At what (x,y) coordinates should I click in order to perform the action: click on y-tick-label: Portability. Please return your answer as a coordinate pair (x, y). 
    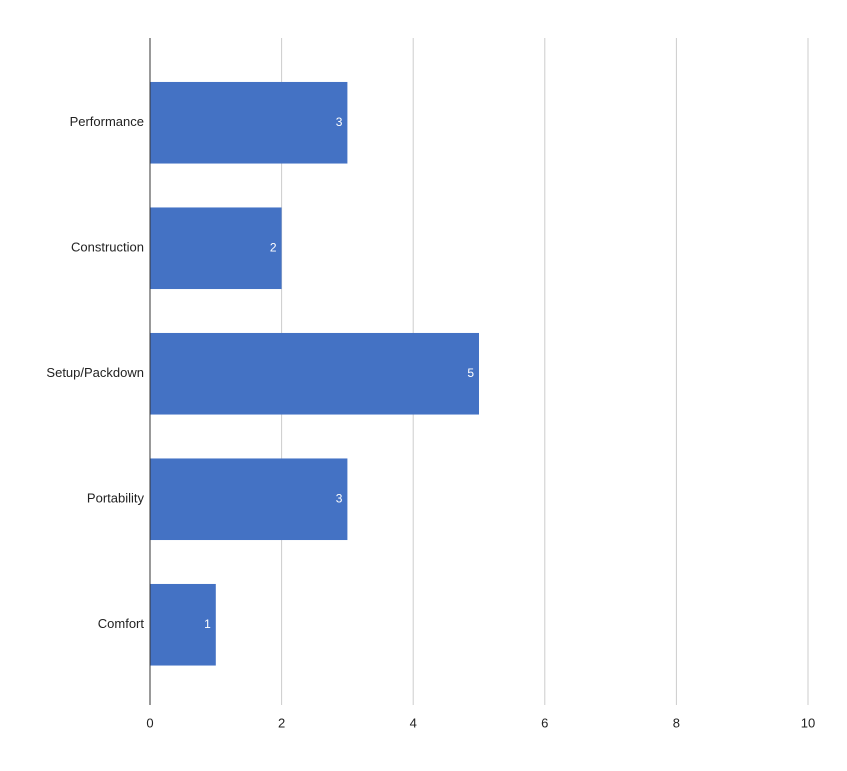
    Looking at the image, I should click on (116, 498).